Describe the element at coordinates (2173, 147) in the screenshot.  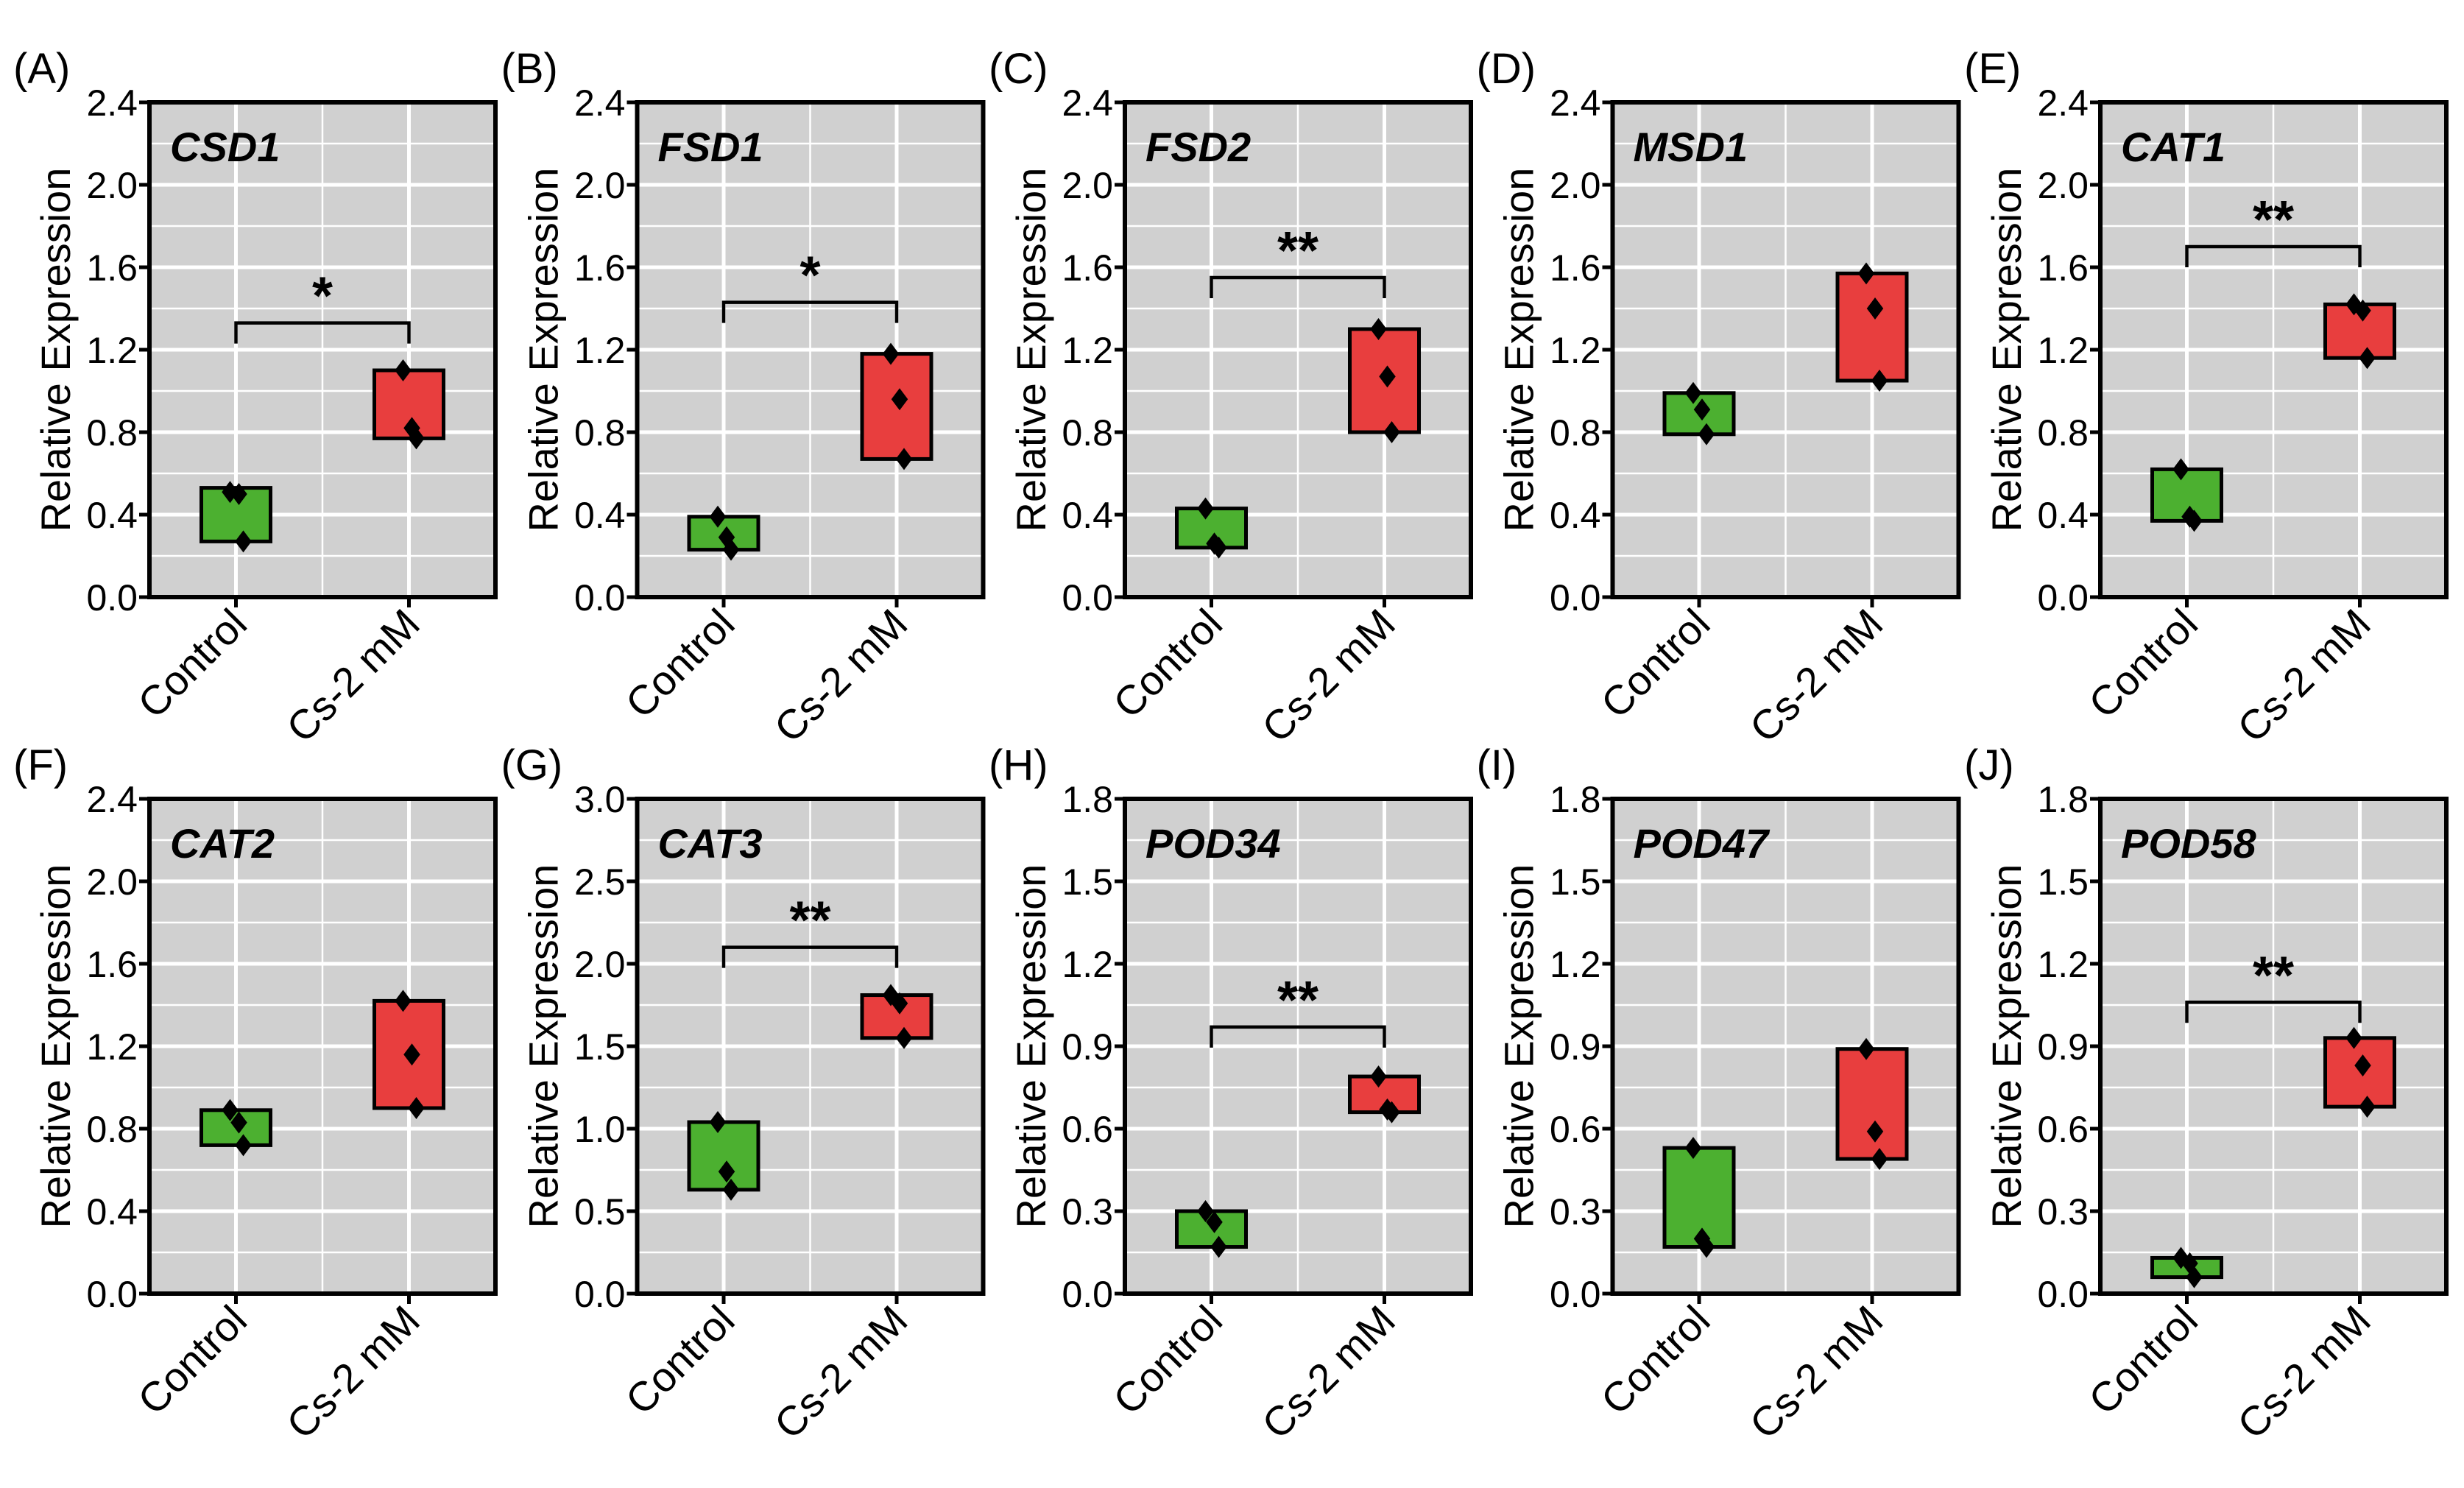
I see `gene-title: CAT1` at that location.